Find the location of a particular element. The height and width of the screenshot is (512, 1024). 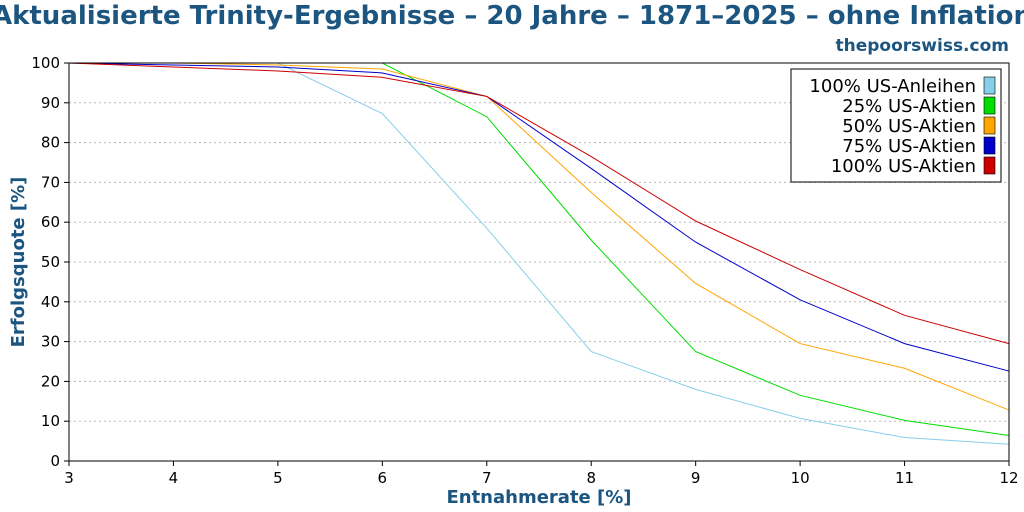

x-tick-label: 8 is located at coordinates (591, 478).